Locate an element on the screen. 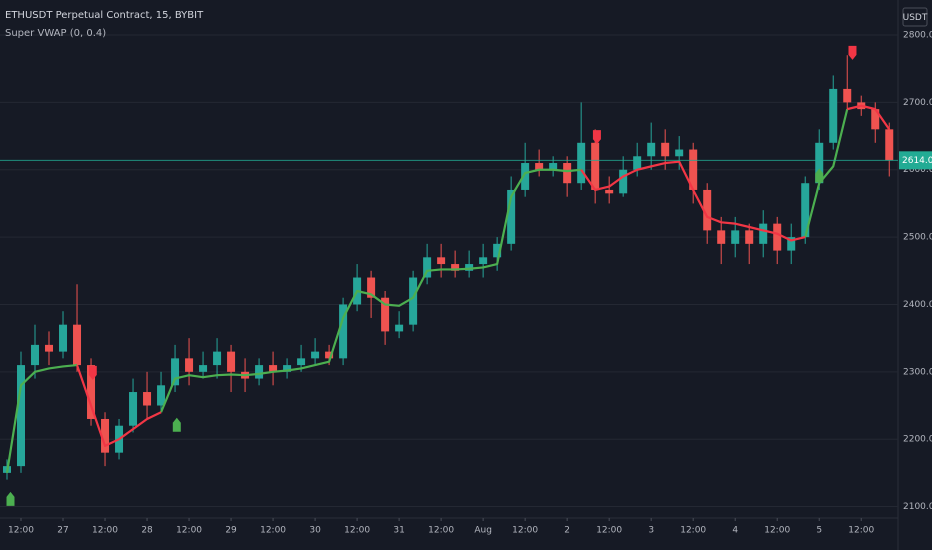 This screenshot has width=932, height=550. chart-title: ETHUSDT Perpetual Contract, 15, BYBIT is located at coordinates (104, 15).